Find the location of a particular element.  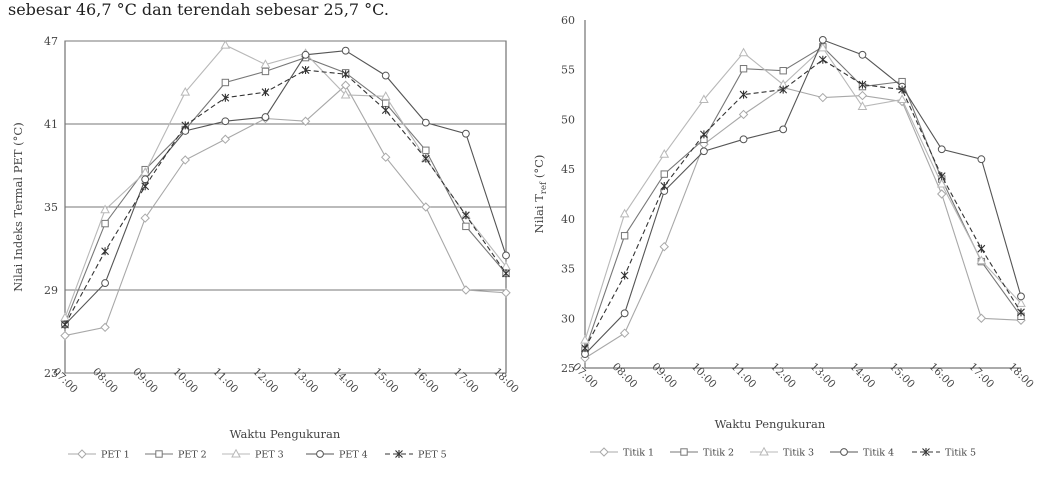

legend-label: PET 5 is located at coordinates (432, 455).